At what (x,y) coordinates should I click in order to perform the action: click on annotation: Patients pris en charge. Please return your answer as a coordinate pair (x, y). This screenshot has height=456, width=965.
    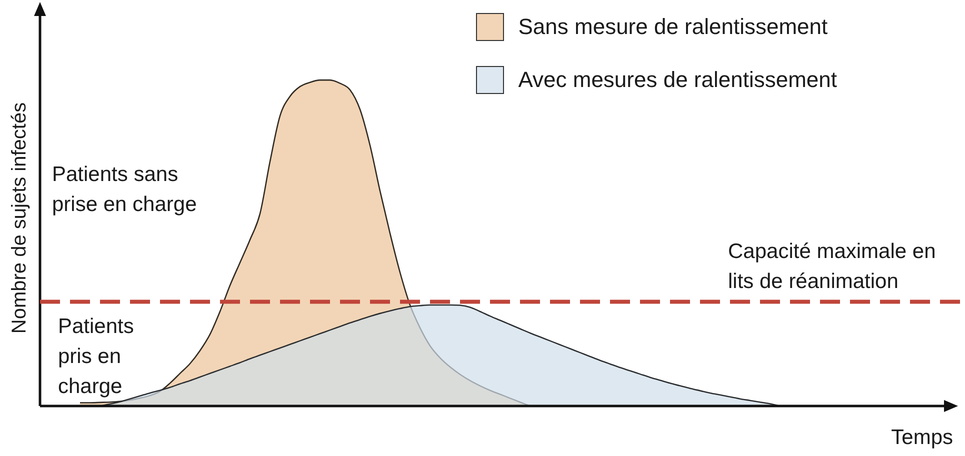
    Looking at the image, I should click on (96, 357).